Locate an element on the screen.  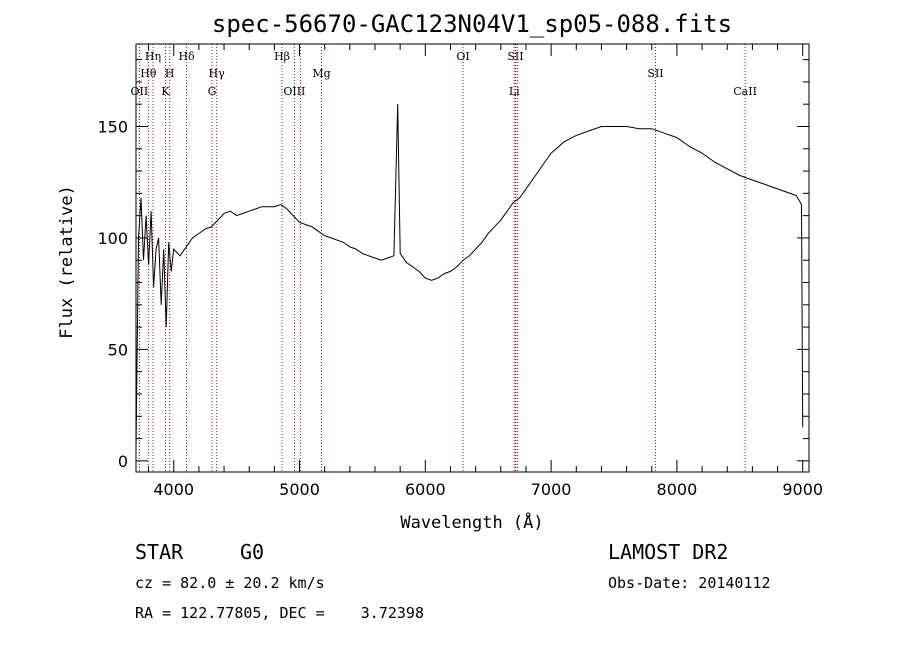
marker-label-7: Hγ is located at coordinates (217, 73).